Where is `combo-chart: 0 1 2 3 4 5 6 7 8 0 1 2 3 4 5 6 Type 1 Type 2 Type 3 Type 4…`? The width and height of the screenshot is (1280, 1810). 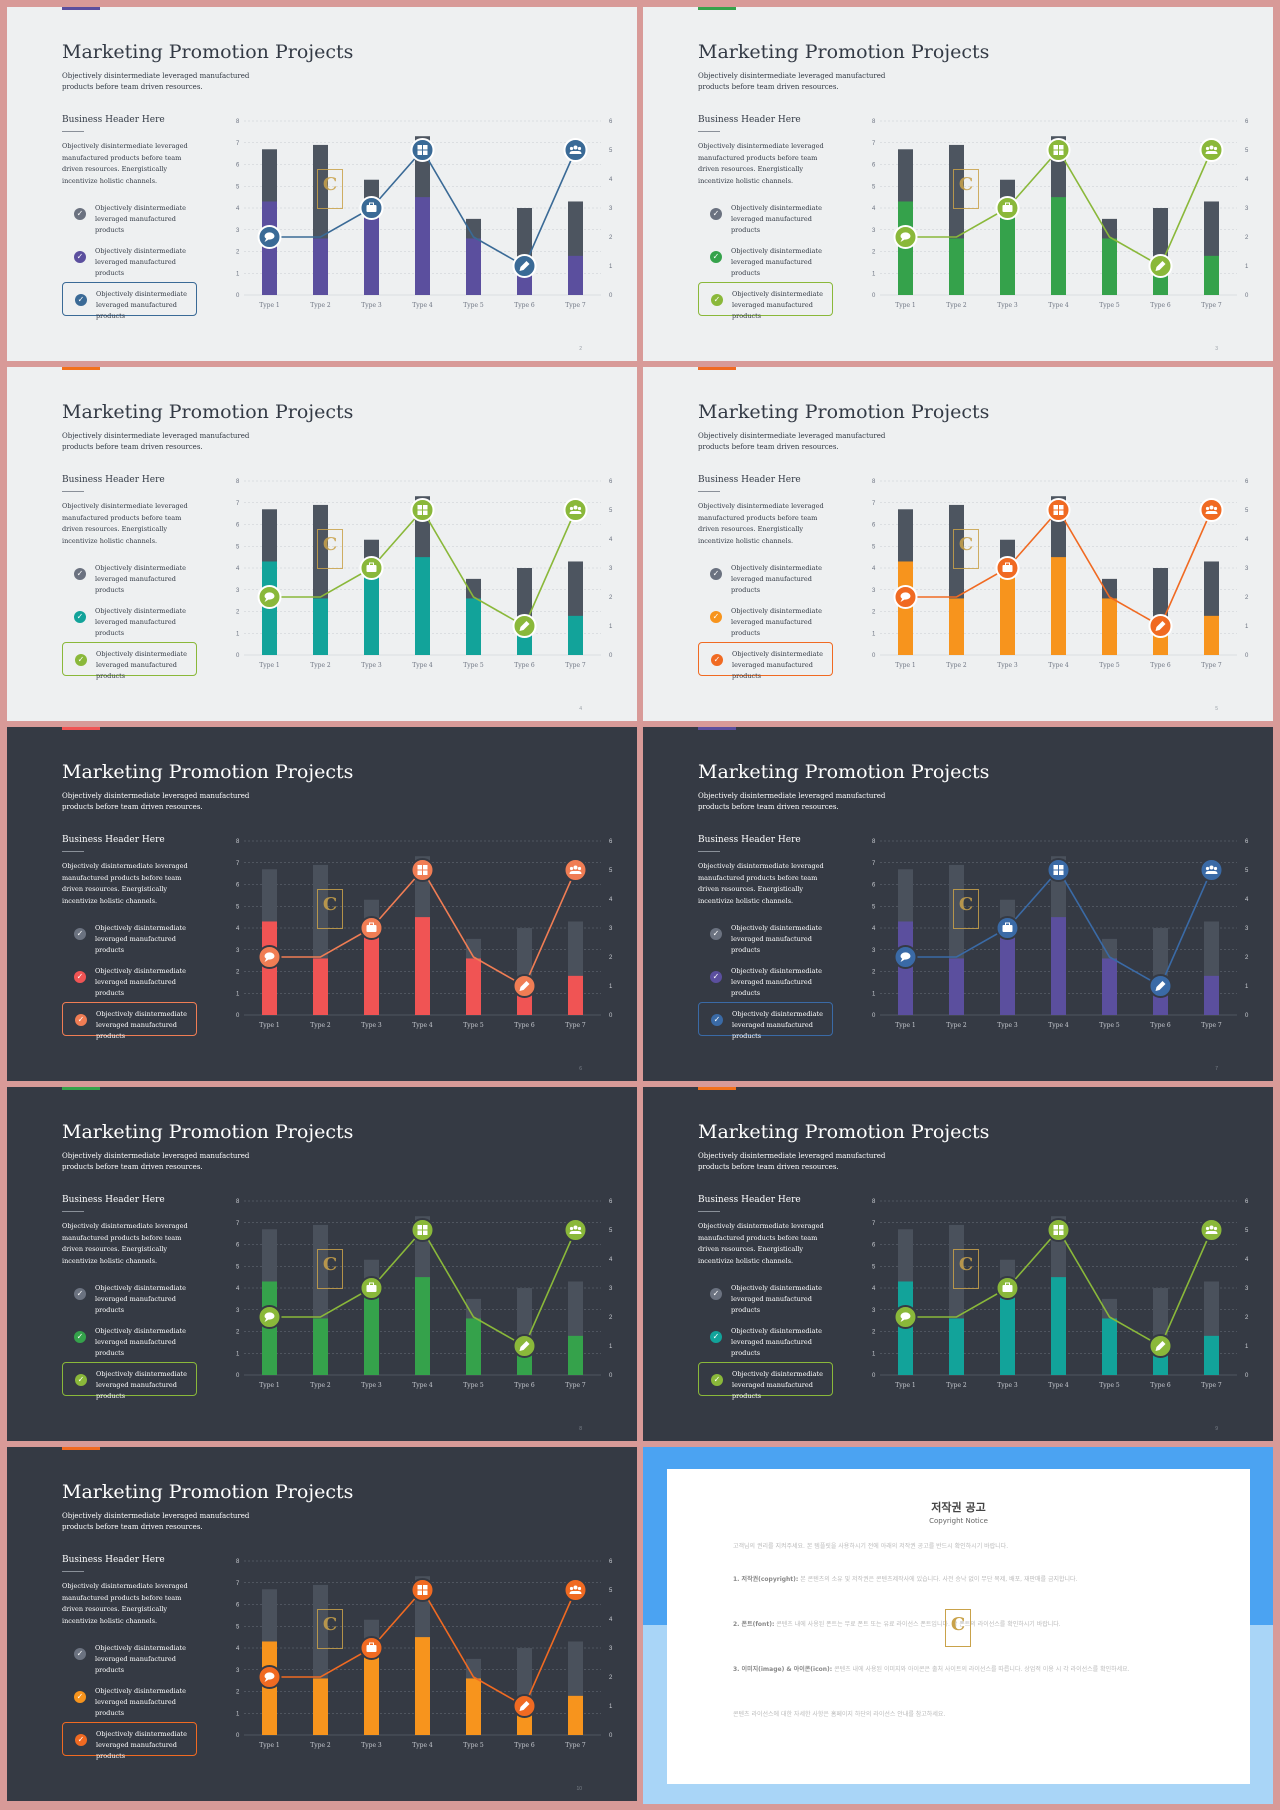
combo-chart: 0 1 2 3 4 5 6 7 8 0 1 2 3 4 5 6 Type 1 Type 2 Type 3 Type 4… is located at coordinates (424, 934).